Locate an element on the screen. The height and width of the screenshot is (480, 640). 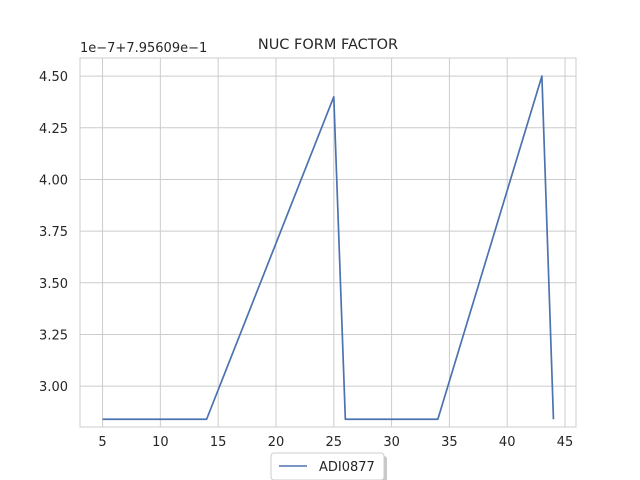
y-tick-label: 3.00 is located at coordinates (53, 387).